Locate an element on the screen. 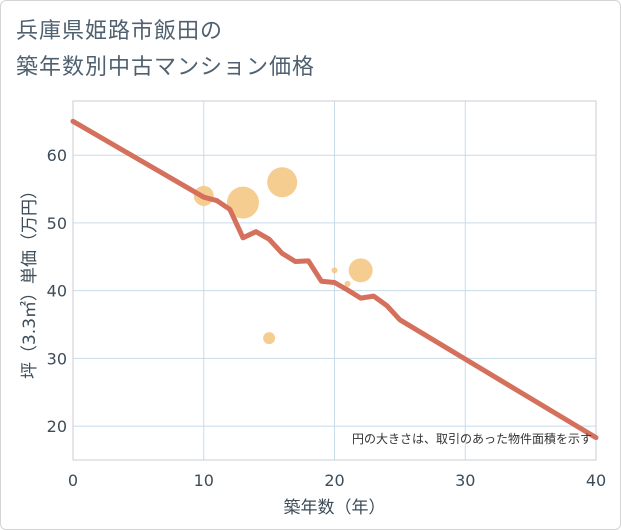 This screenshot has width=621, height=530. x-tick-label: 10 is located at coordinates (204, 480).